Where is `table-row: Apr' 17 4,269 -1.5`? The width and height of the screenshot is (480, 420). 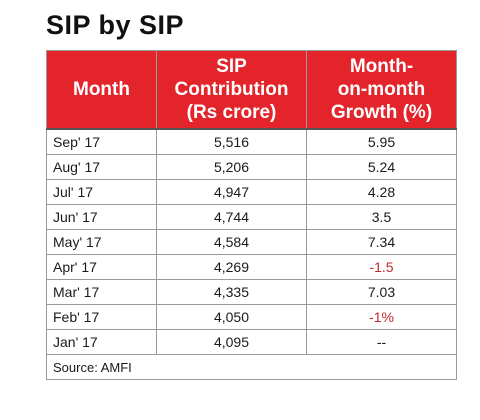
table-row: Apr' 17 4,269 -1.5 is located at coordinates (251, 267).